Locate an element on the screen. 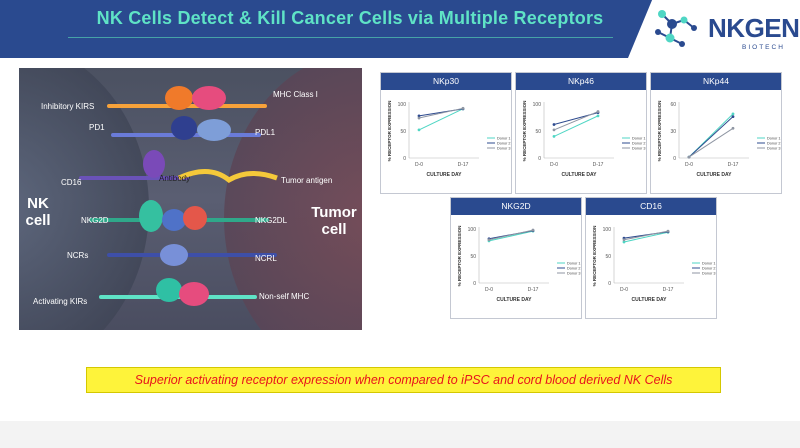 The height and width of the screenshot is (448, 800). label-nkg2dl: NKG2DL is located at coordinates (271, 220).